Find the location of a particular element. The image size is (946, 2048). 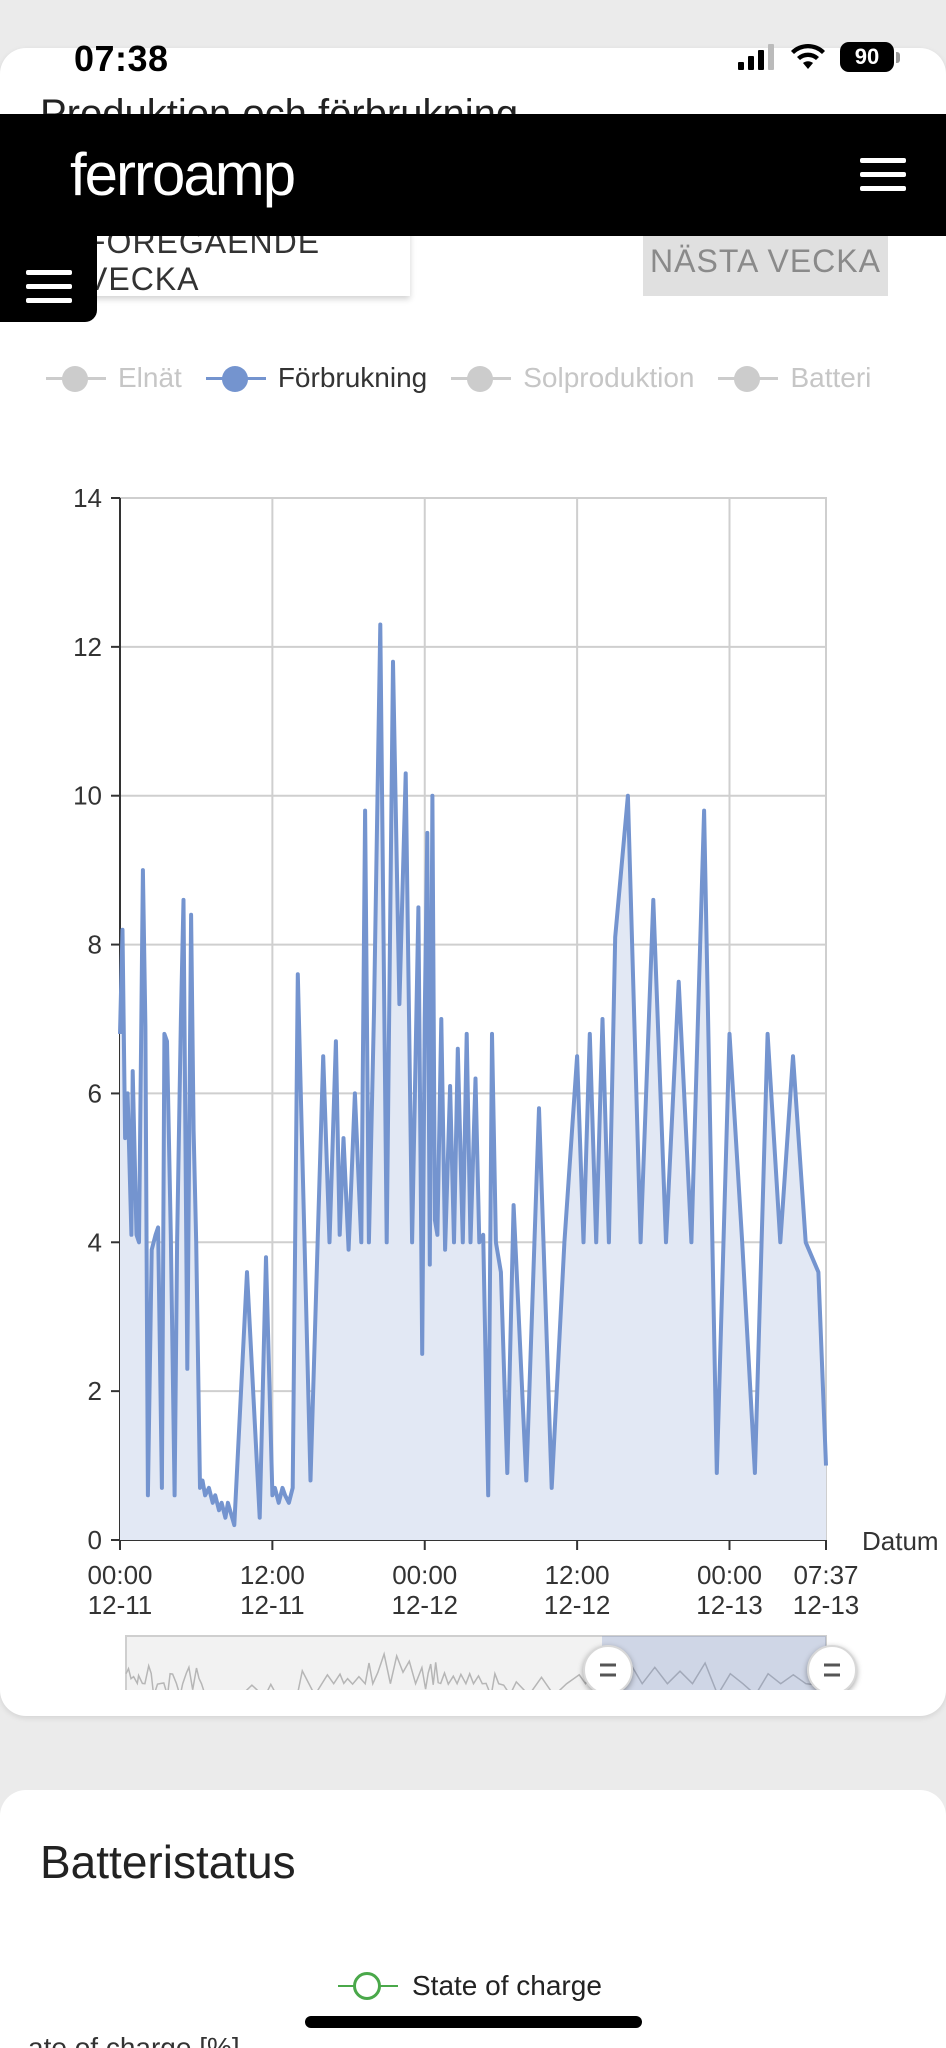

battery-icon: 90 is located at coordinates (867, 57).